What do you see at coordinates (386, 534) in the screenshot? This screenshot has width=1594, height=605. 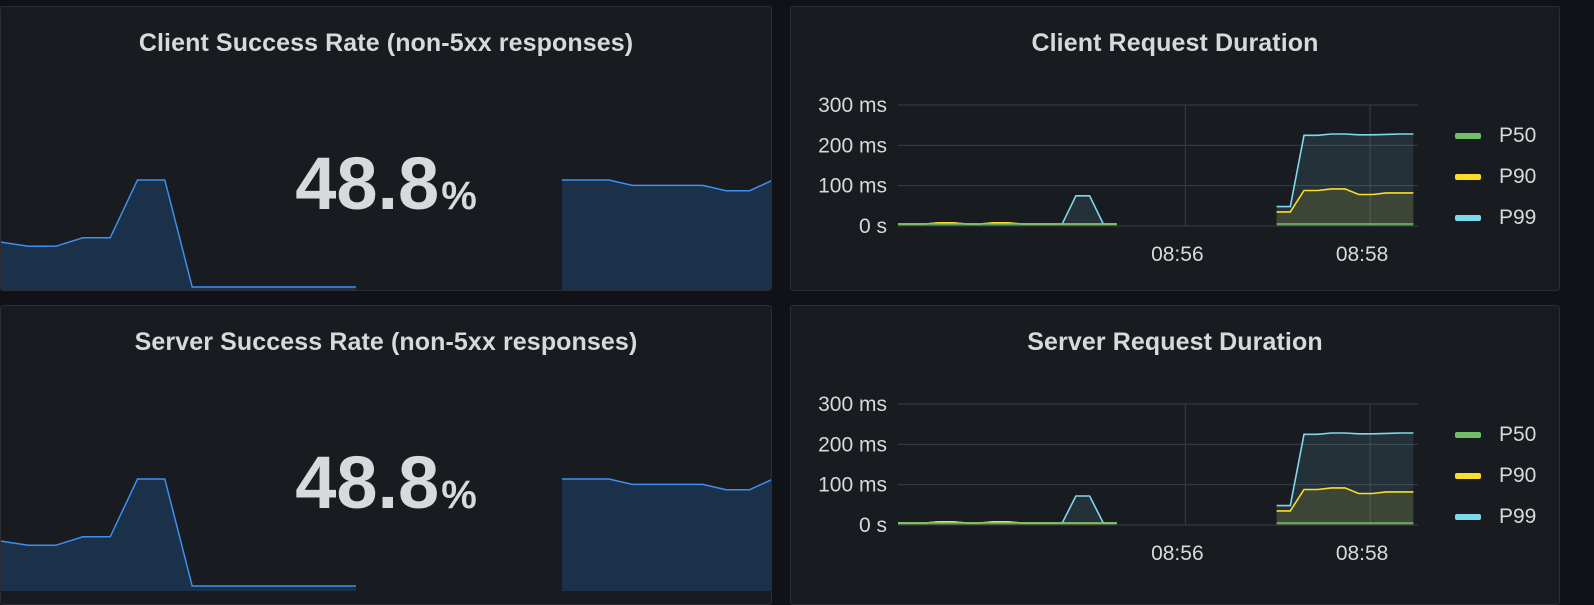 I see `server-success-sparkline` at bounding box center [386, 534].